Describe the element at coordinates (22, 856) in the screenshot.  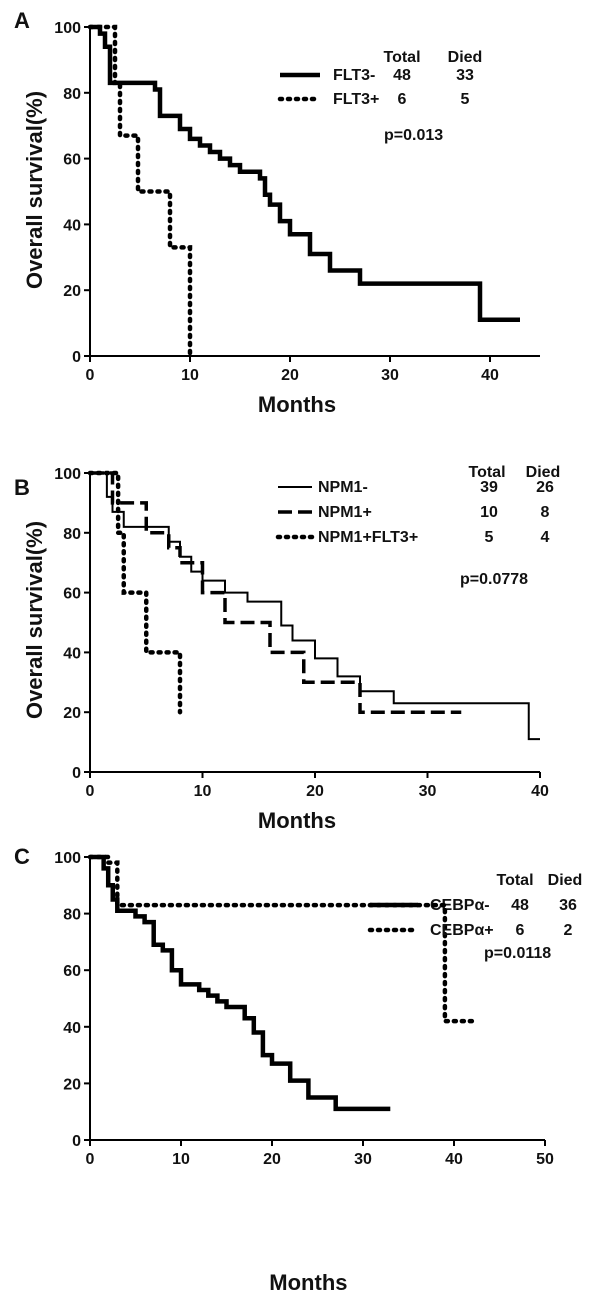
I see `panel-letter: C` at that location.